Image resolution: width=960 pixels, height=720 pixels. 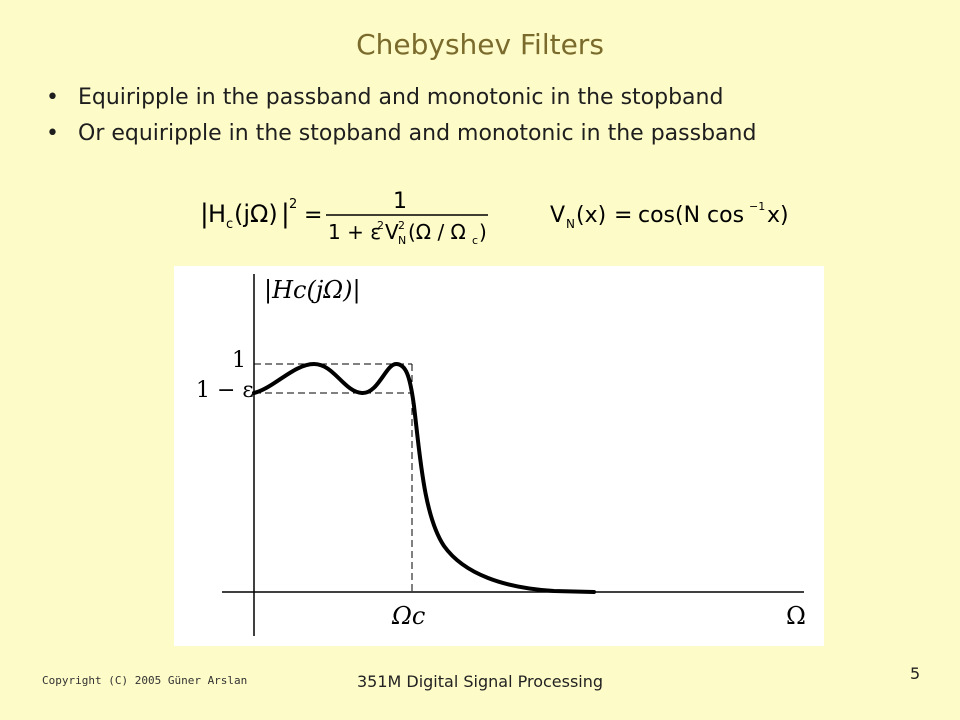 I want to click on svg-text: 1 + ε, so click(x=354, y=232).